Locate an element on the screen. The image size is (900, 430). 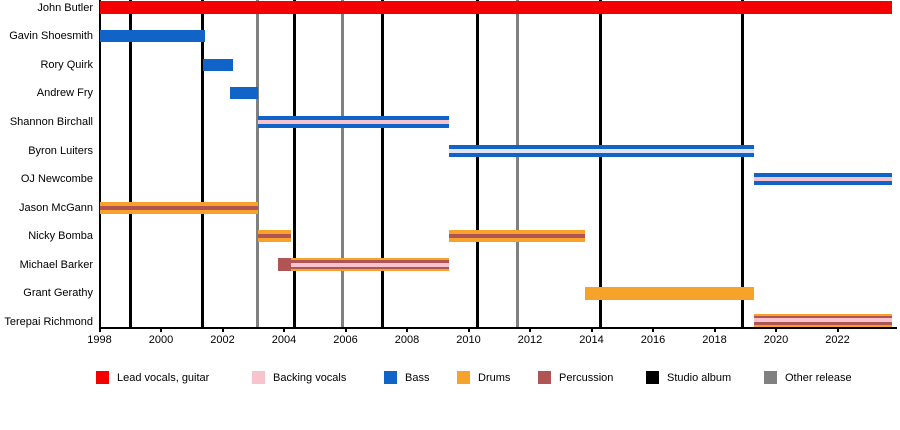
legend-label: Bass is located at coordinates (417, 378).